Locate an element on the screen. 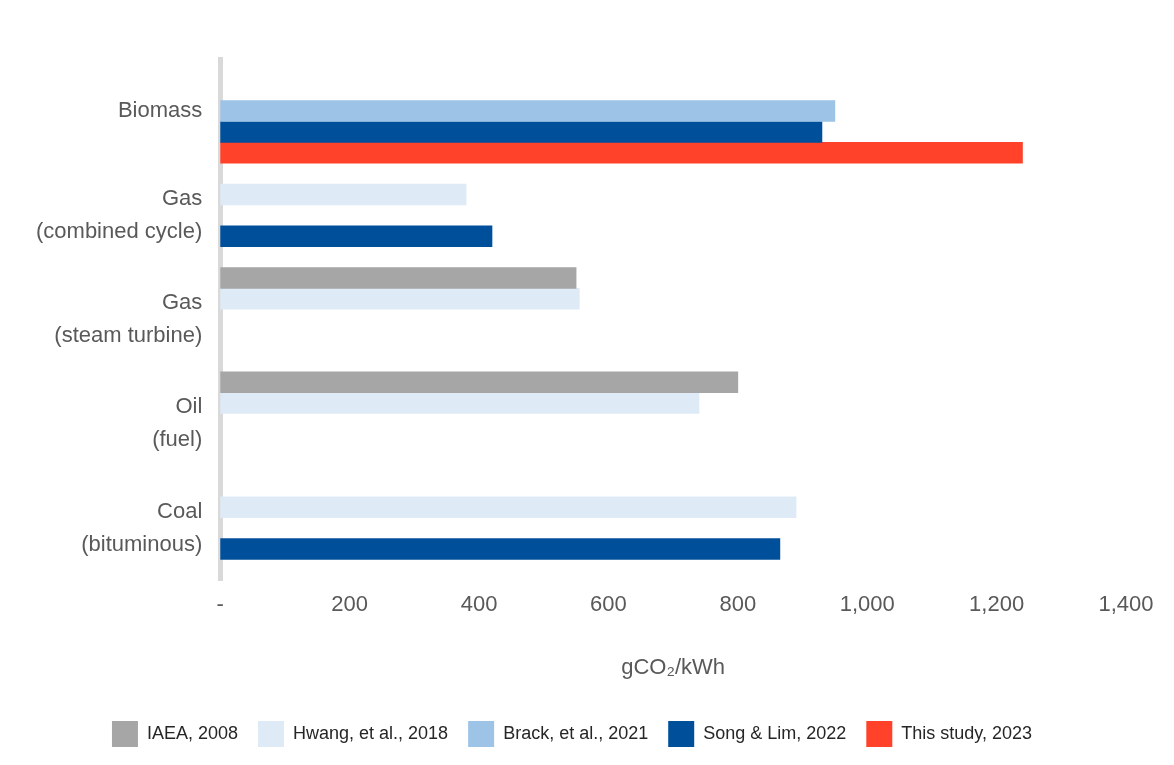 This screenshot has width=1174, height=765. x-tick-label: 600 is located at coordinates (608, 604).